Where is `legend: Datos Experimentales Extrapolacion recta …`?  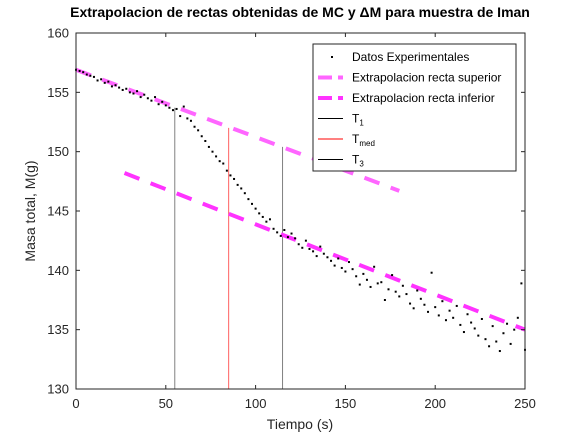
legend: Datos Experimentales Extrapolacion recta … is located at coordinates (414, 107).